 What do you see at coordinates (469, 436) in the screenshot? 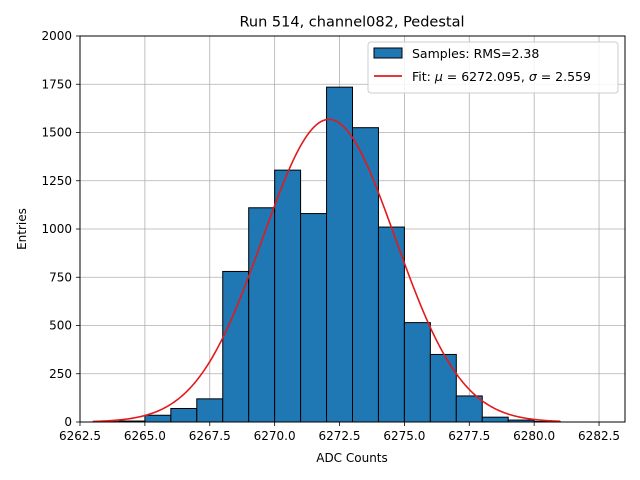
I see `x-tick-label: 6277.5` at bounding box center [469, 436].